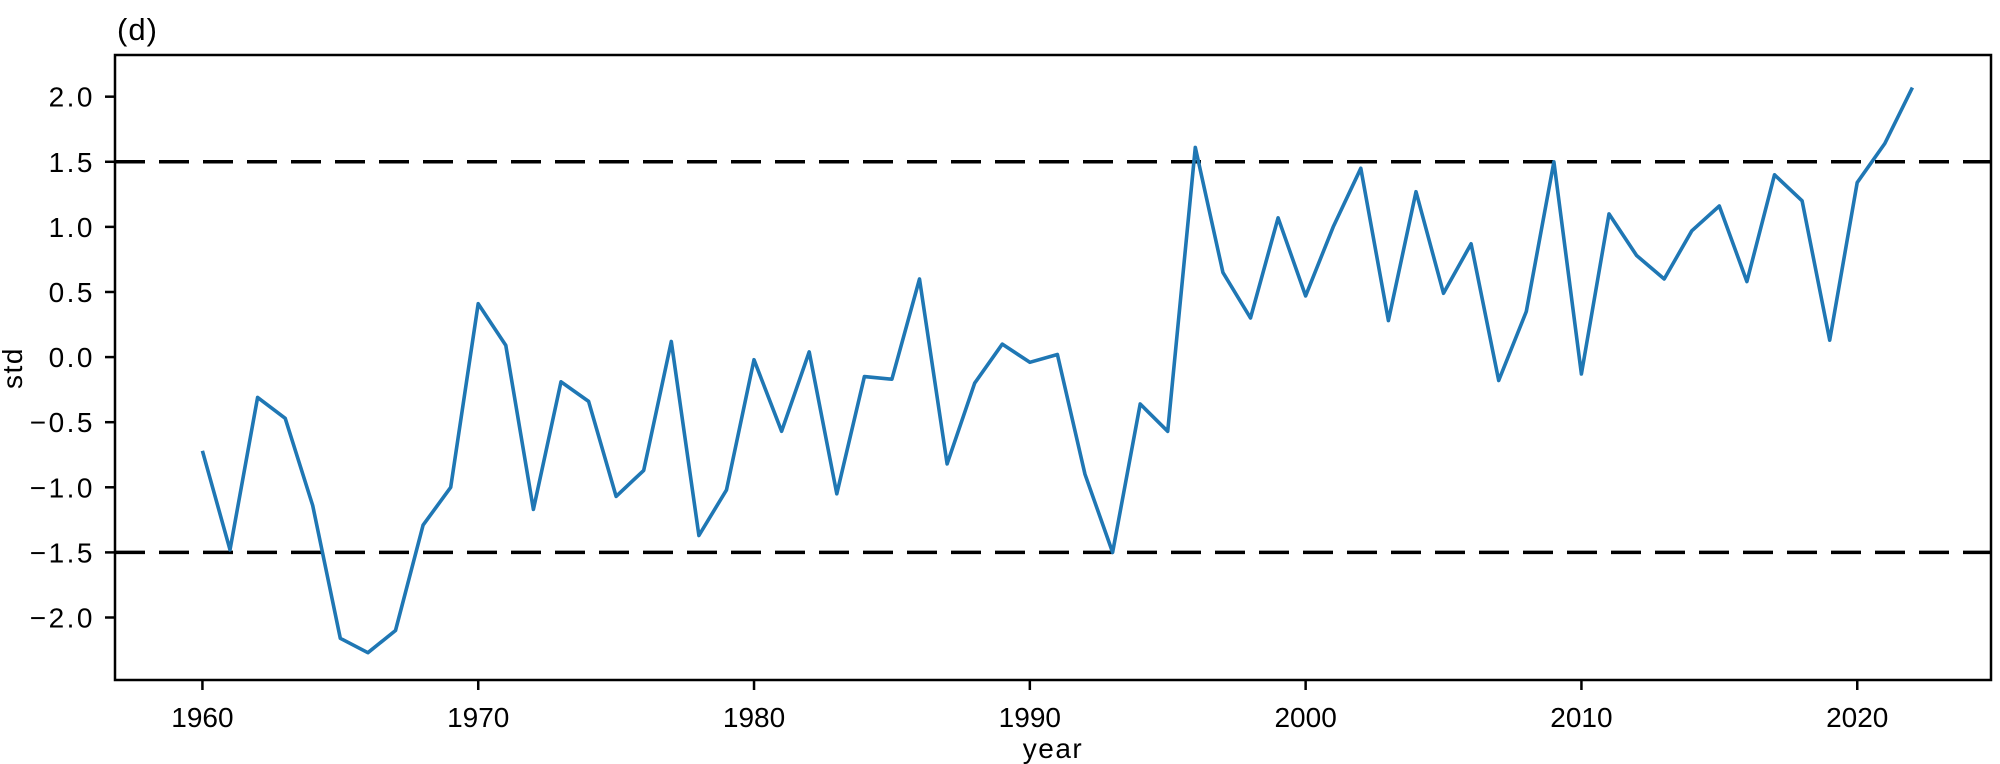 The height and width of the screenshot is (764, 2000). I want to click on x-tick-label: 1970, so click(478, 717).